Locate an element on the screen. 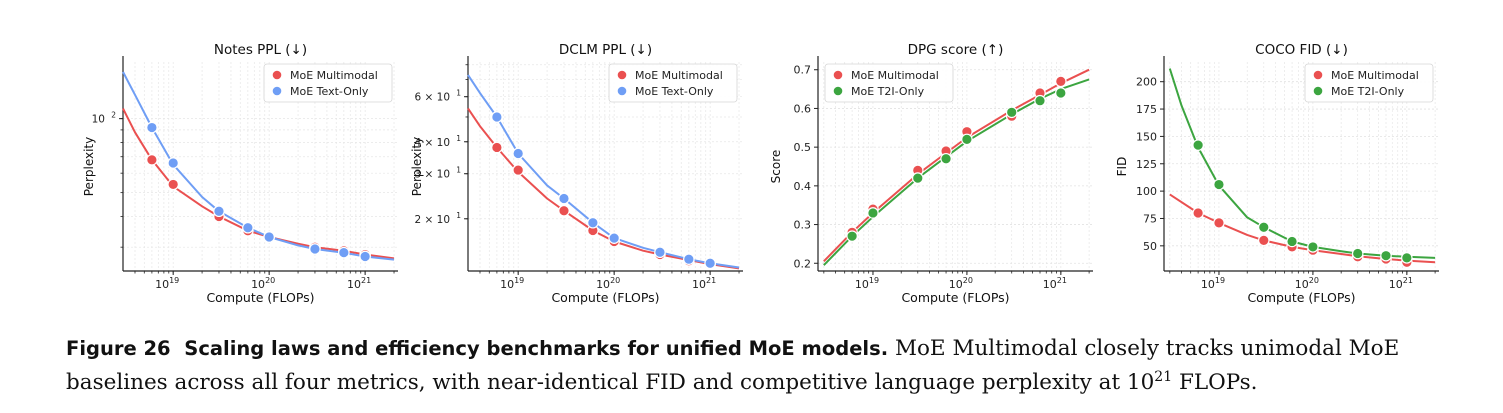 This screenshot has width=1503, height=413. y-tick-label: 2 × 10 1 is located at coordinates (437, 218).